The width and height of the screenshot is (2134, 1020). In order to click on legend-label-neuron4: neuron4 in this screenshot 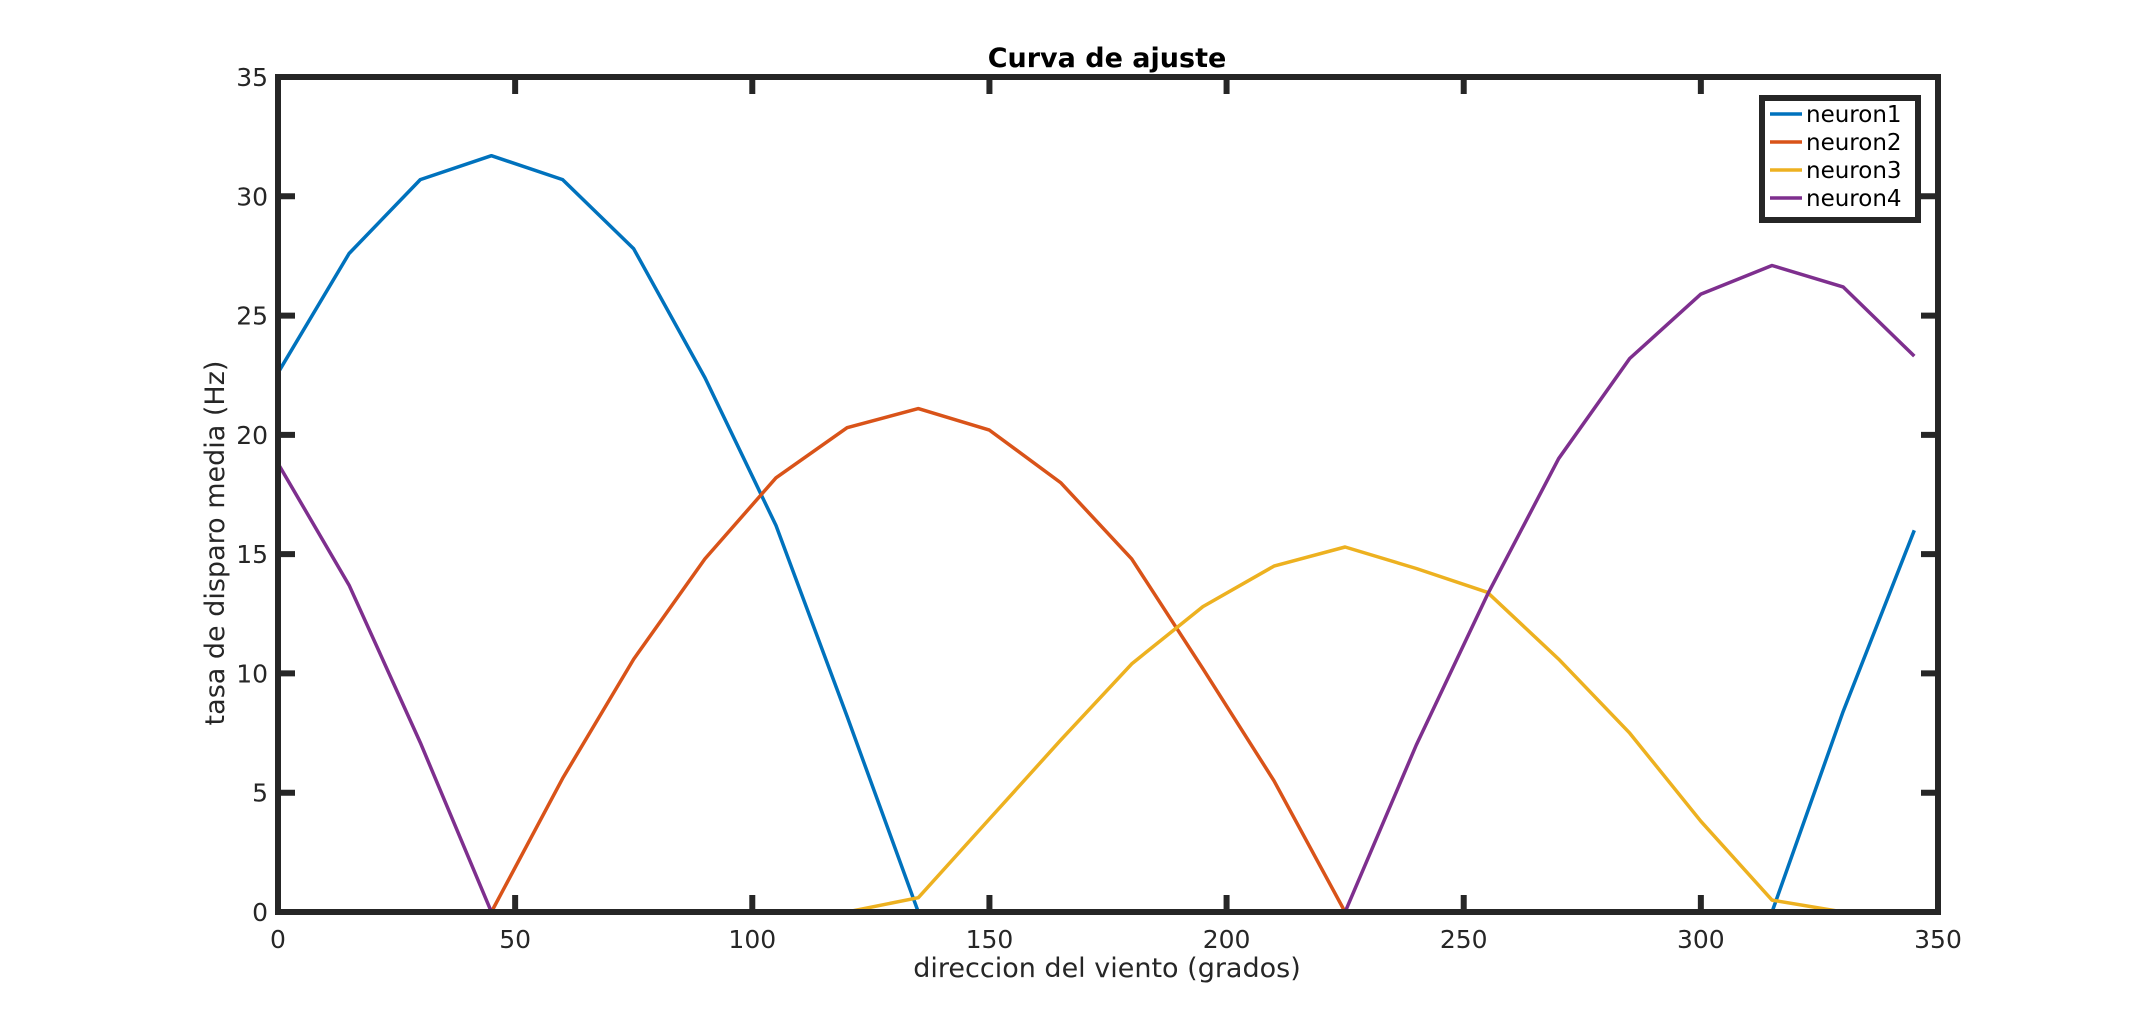, I will do `click(1854, 199)`.